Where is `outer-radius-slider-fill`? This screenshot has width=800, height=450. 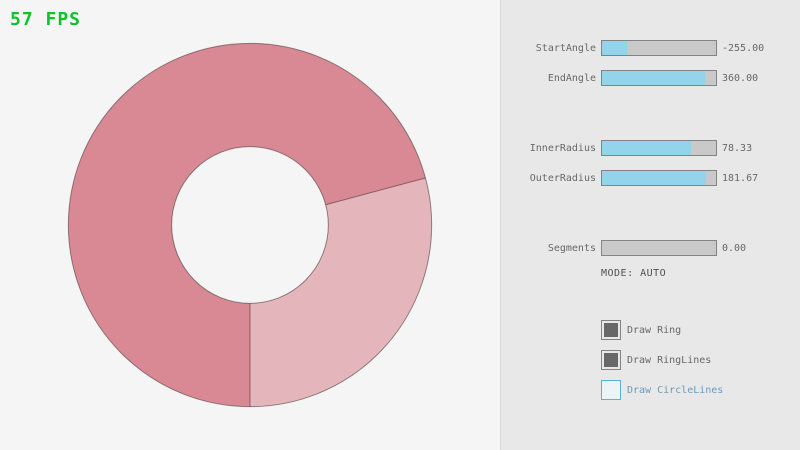 outer-radius-slider-fill is located at coordinates (654, 178).